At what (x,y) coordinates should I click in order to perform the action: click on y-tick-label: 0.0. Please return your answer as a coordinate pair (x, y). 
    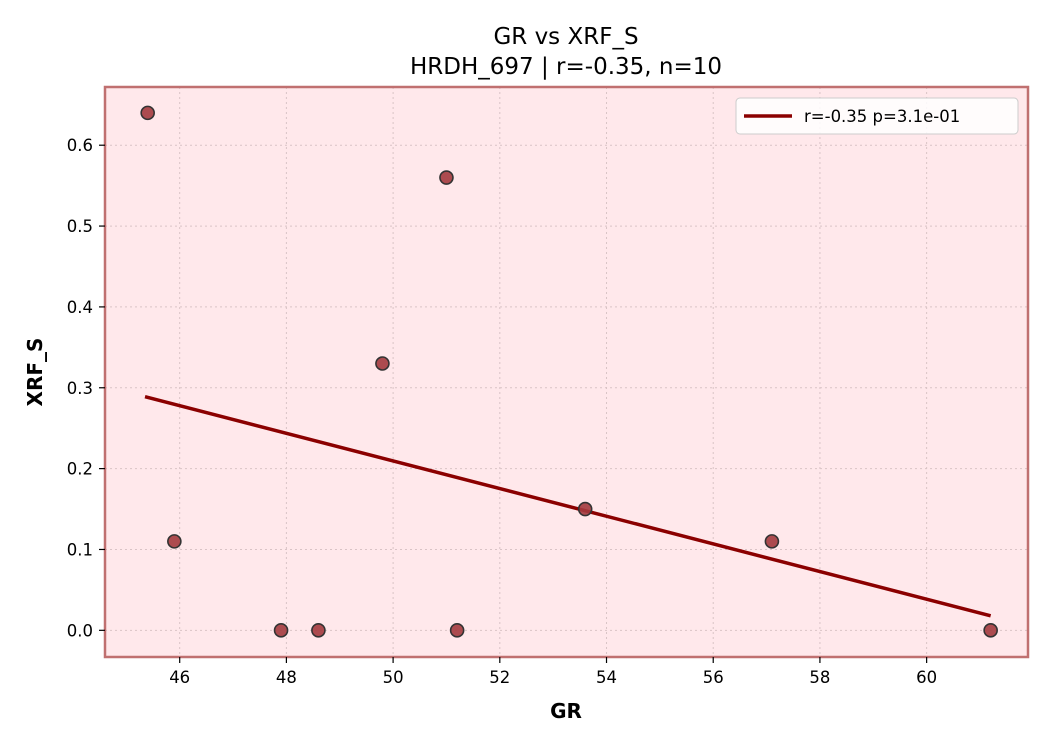
    Looking at the image, I should click on (80, 630).